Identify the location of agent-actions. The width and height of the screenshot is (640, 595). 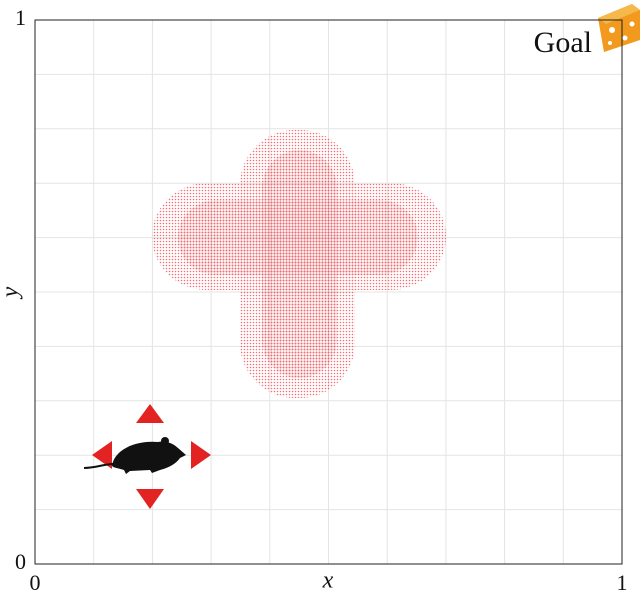
(151, 456).